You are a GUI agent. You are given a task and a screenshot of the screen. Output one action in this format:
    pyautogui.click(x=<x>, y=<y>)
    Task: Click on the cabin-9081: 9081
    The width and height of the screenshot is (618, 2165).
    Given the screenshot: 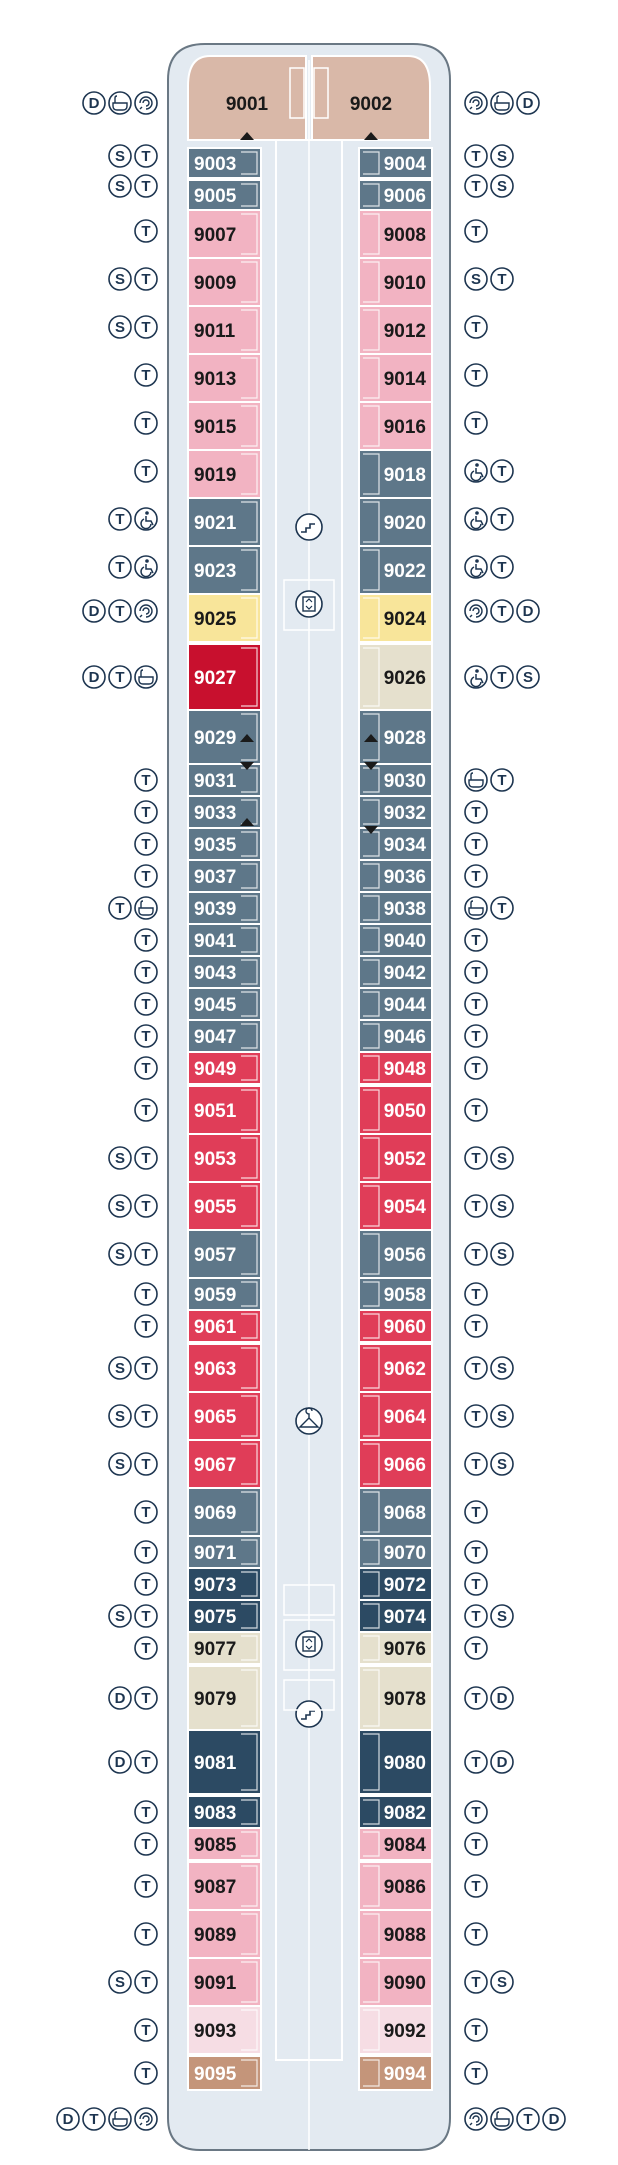 What is the action you would take?
    pyautogui.click(x=224, y=1762)
    